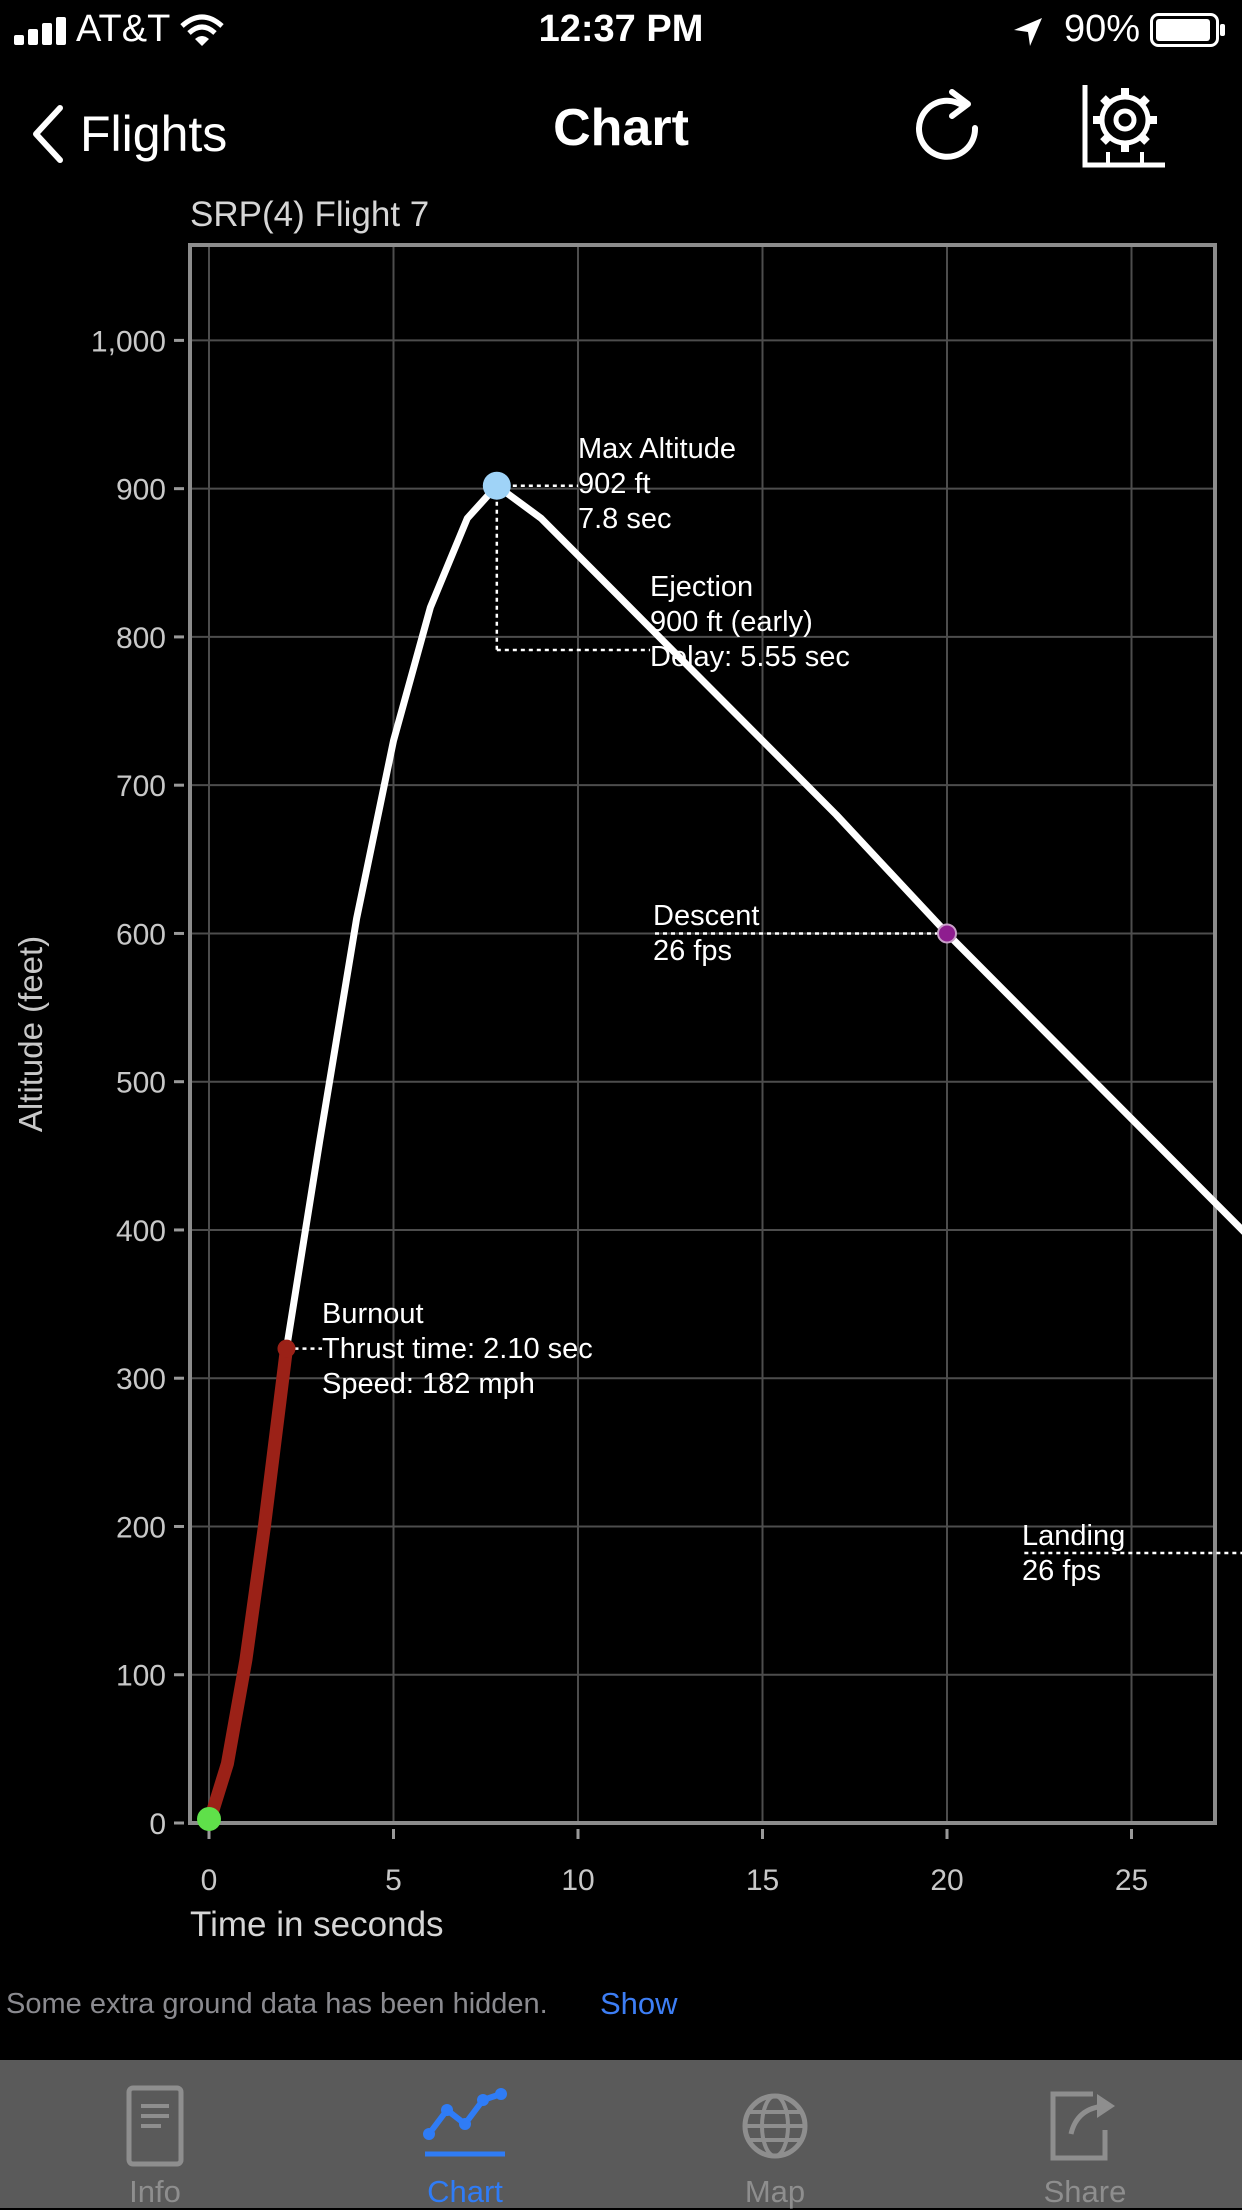 This screenshot has width=1242, height=2210. What do you see at coordinates (141, 490) in the screenshot?
I see `y-tick-label: 900` at bounding box center [141, 490].